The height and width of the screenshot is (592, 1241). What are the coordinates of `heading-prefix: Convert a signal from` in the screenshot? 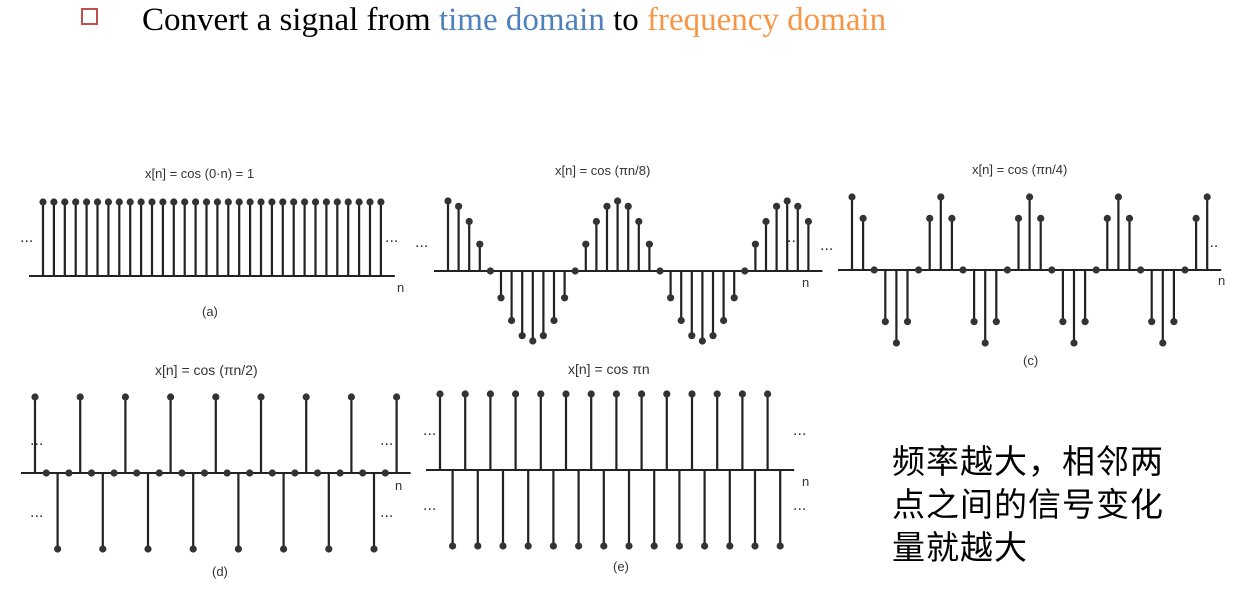 It's located at (290, 20).